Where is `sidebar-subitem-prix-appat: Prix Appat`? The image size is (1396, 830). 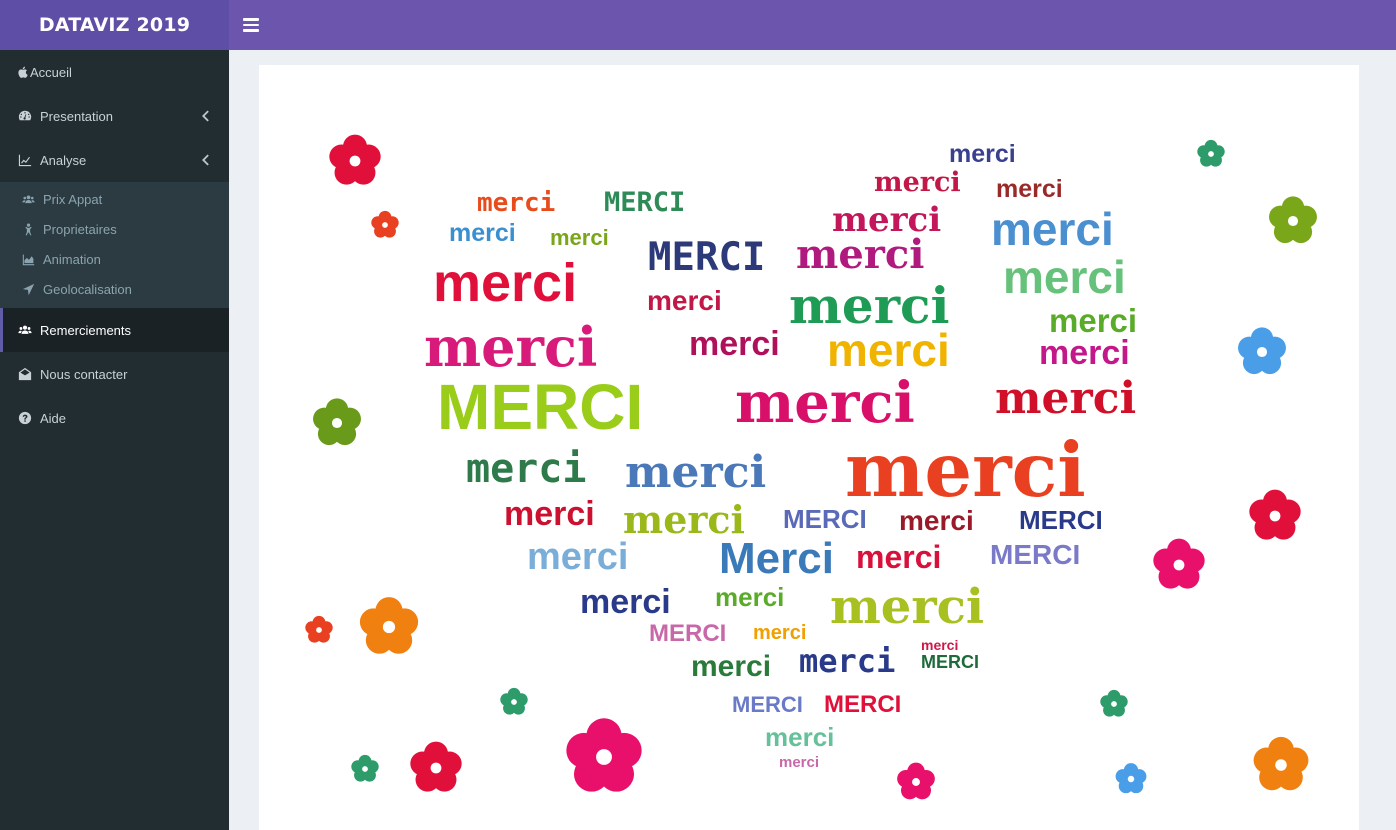
sidebar-subitem-prix-appat: Prix Appat is located at coordinates (114, 199).